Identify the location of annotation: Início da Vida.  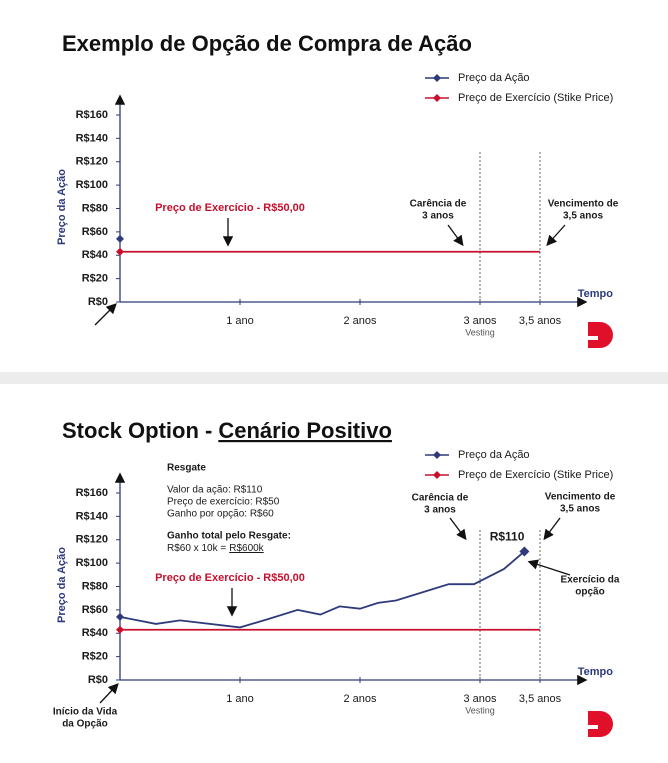
(85, 712).